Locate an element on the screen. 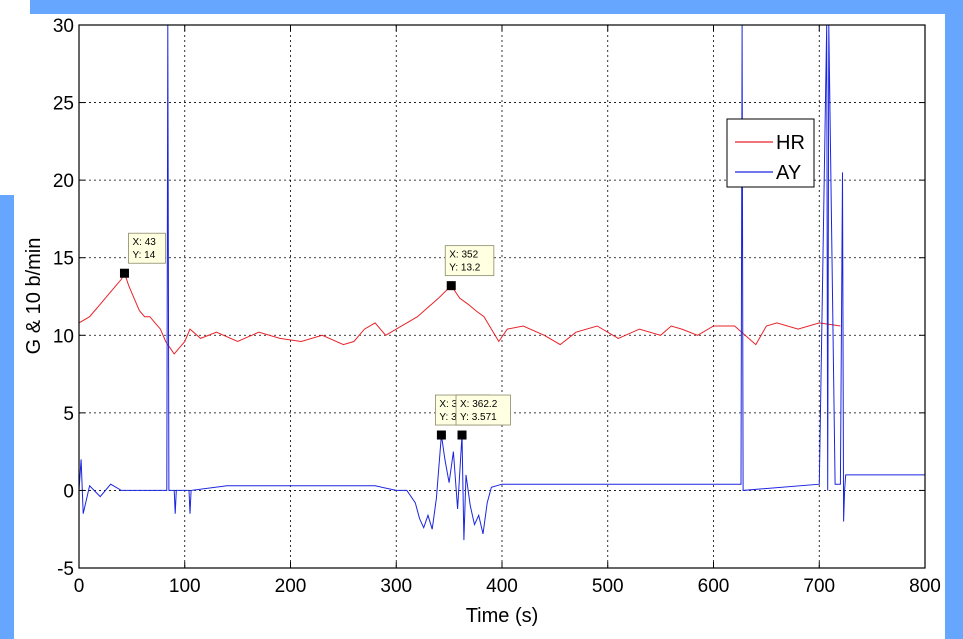 The height and width of the screenshot is (639, 963). data-tip: X: 362.2 Y: 3.571 is located at coordinates (483, 417).